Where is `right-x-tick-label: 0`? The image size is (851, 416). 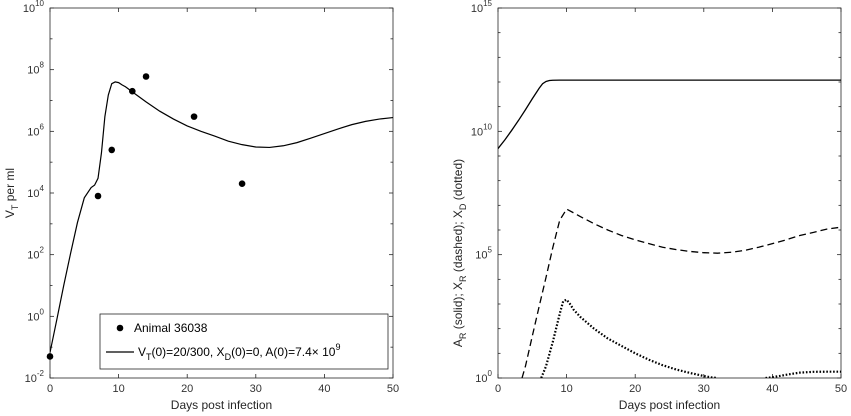
right-x-tick-label: 0 is located at coordinates (498, 389).